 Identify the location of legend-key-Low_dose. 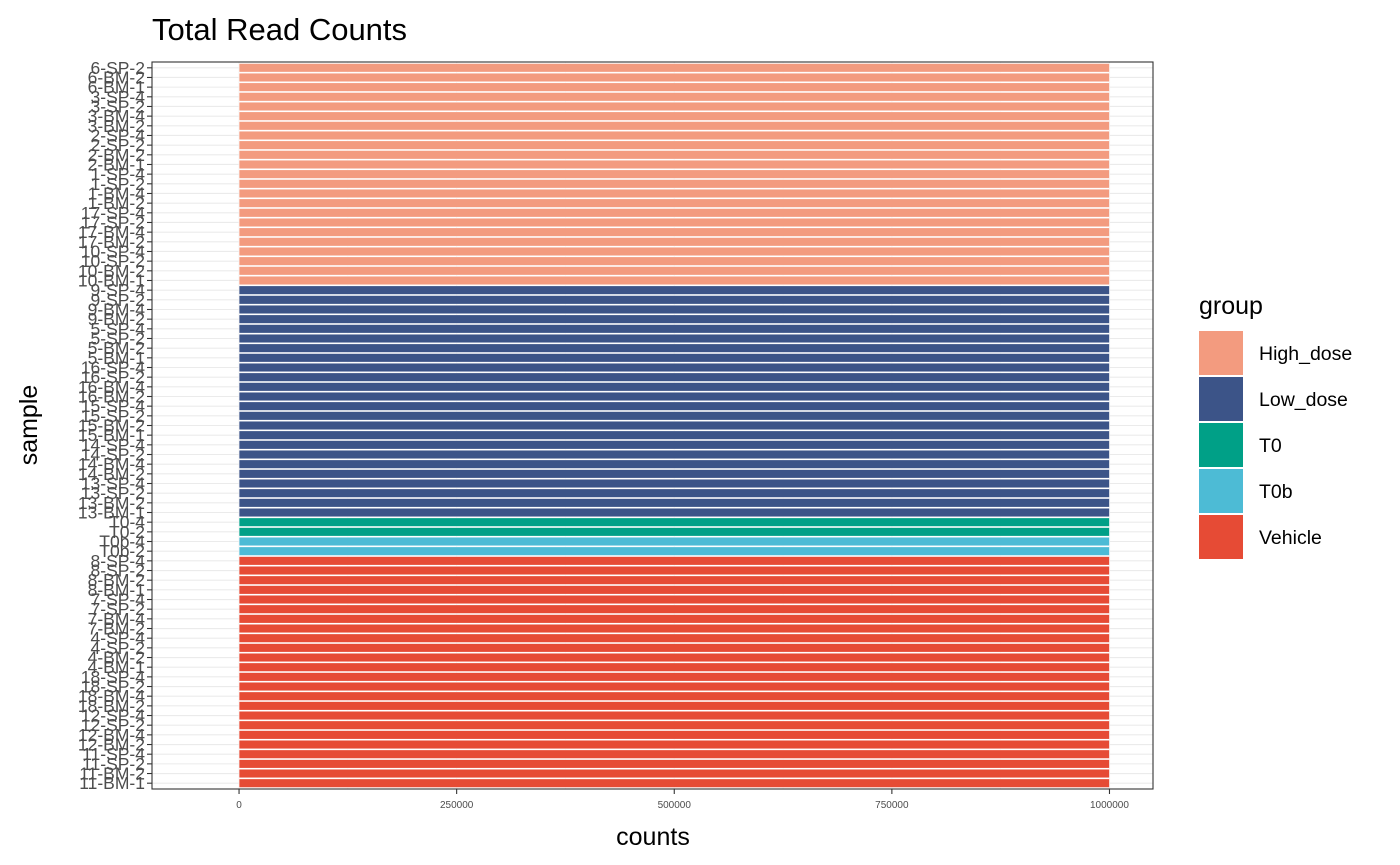
(1221, 399).